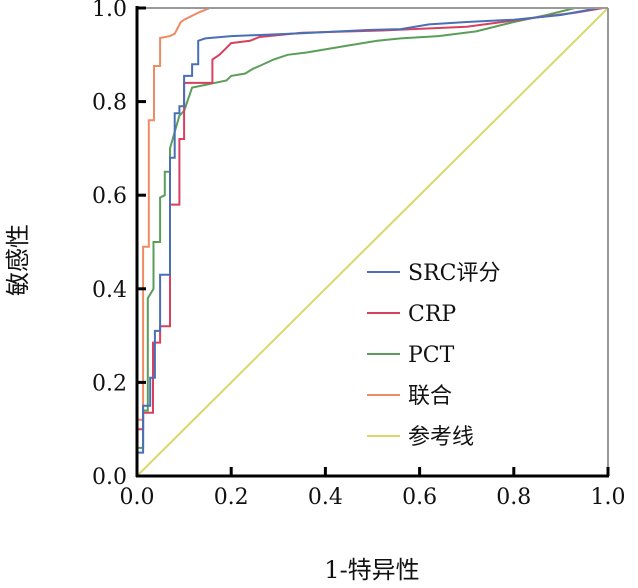 This screenshot has height=588, width=638. I want to click on x-tick-label: 0.0, so click(137, 497).